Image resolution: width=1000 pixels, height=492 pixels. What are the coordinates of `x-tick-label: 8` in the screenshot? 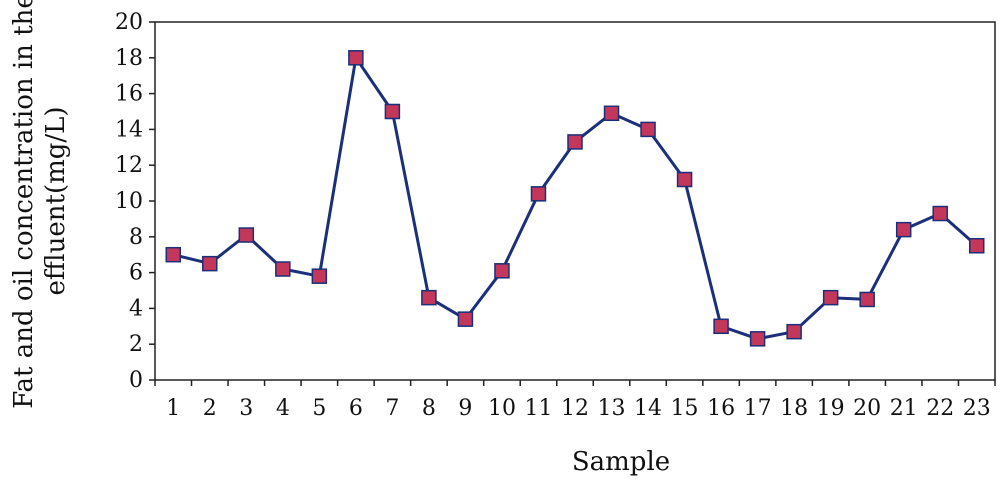 It's located at (429, 408).